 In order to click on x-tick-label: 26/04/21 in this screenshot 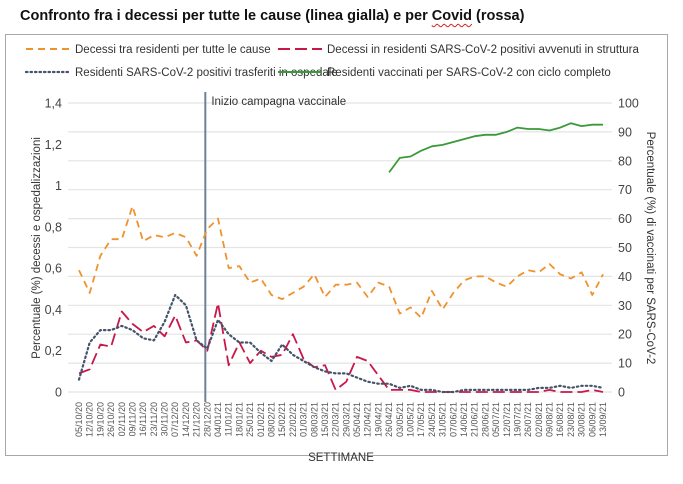, I will do `click(389, 419)`.